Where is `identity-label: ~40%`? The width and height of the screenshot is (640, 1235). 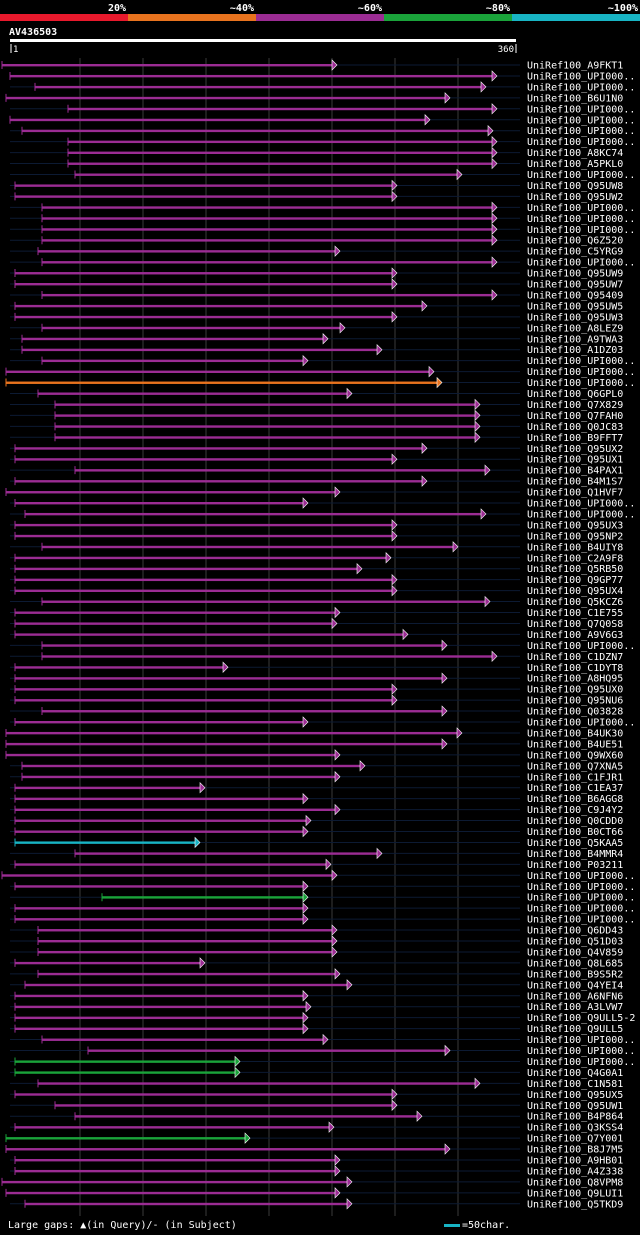
identity-label: ~40% is located at coordinates (242, 8).